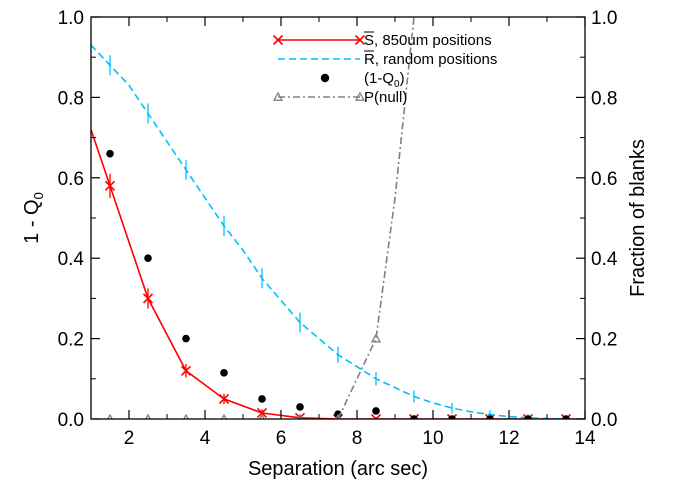 This screenshot has width=675, height=489. What do you see at coordinates (129, 438) in the screenshot?
I see `x-tick-label: 2` at bounding box center [129, 438].